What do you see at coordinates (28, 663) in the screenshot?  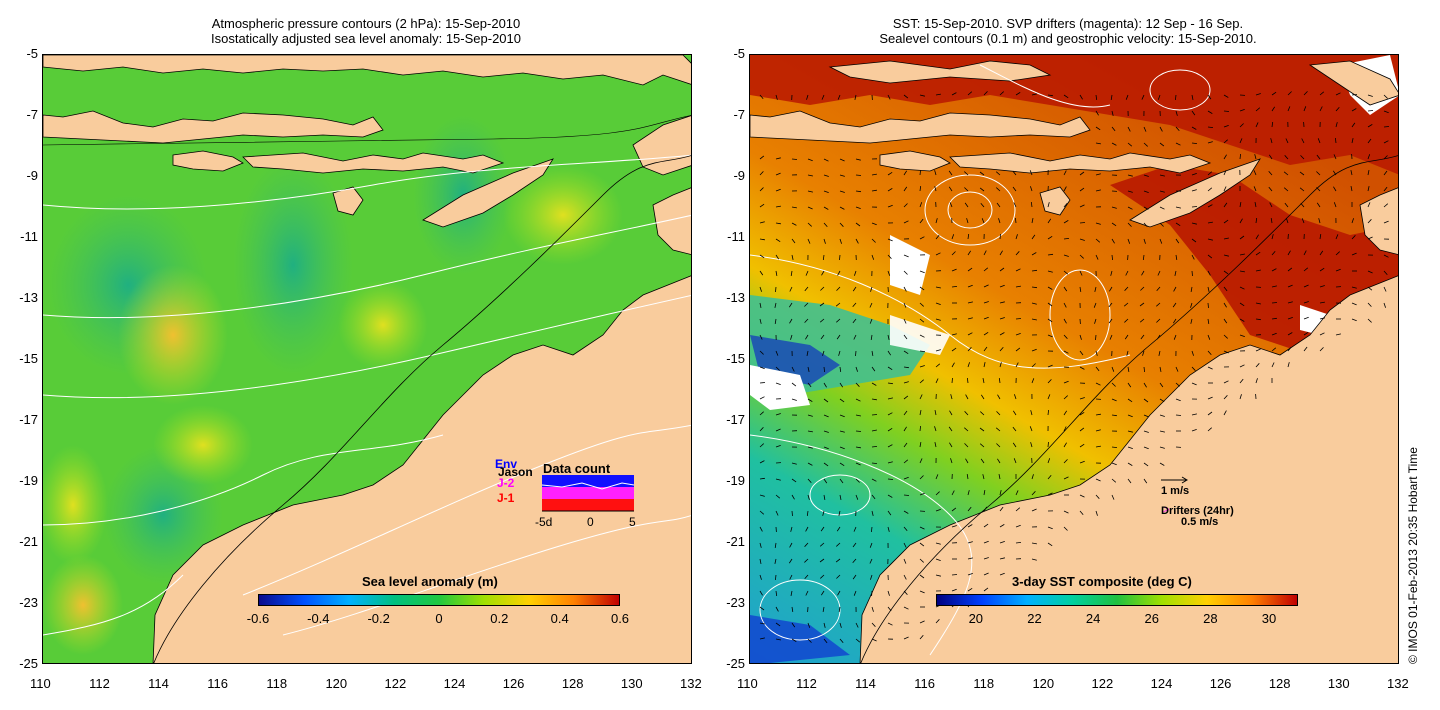 I see `y-tick-label: -25` at bounding box center [28, 663].